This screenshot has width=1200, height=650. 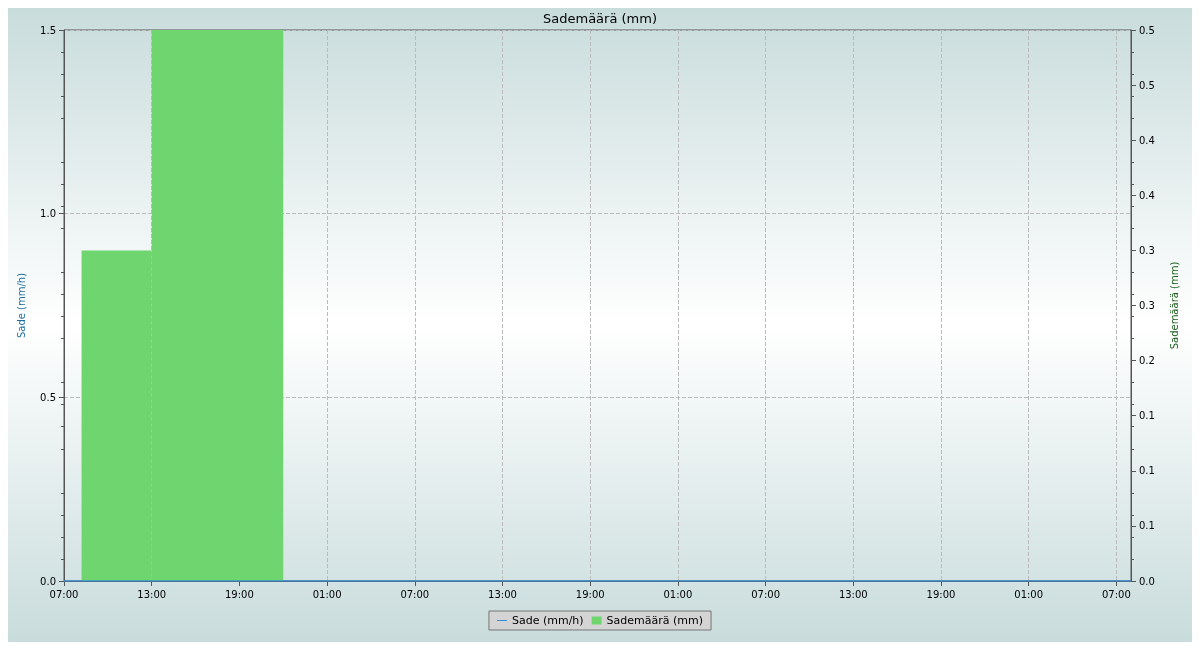 What do you see at coordinates (48, 30) in the screenshot?
I see `y-tick-label: 1.5` at bounding box center [48, 30].